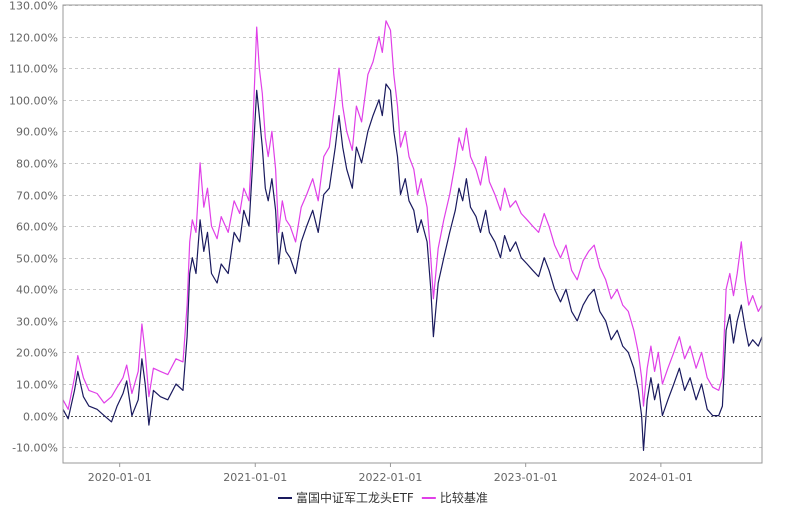 The width and height of the screenshot is (800, 512). What do you see at coordinates (37, 132) in the screenshot?
I see `y-tick-label: 90.00%` at bounding box center [37, 132].